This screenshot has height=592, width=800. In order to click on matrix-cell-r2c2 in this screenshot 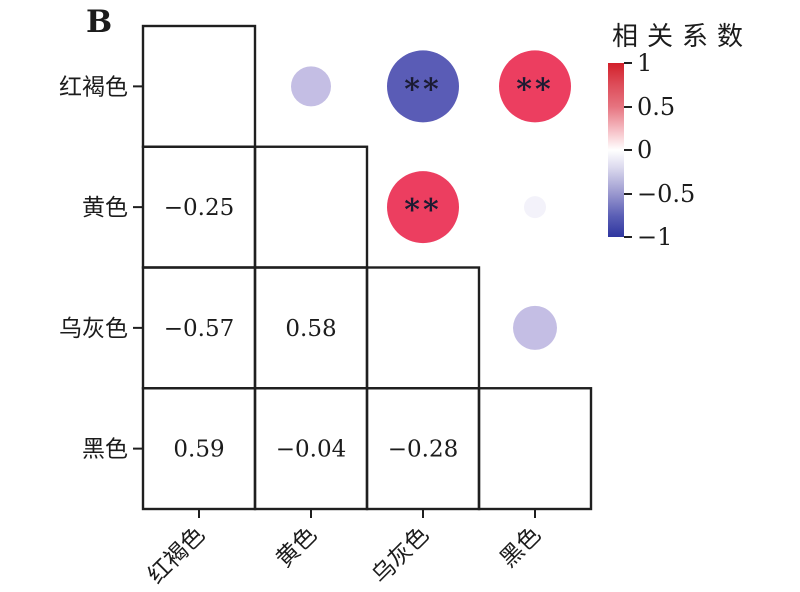, I will do `click(423, 328)`.